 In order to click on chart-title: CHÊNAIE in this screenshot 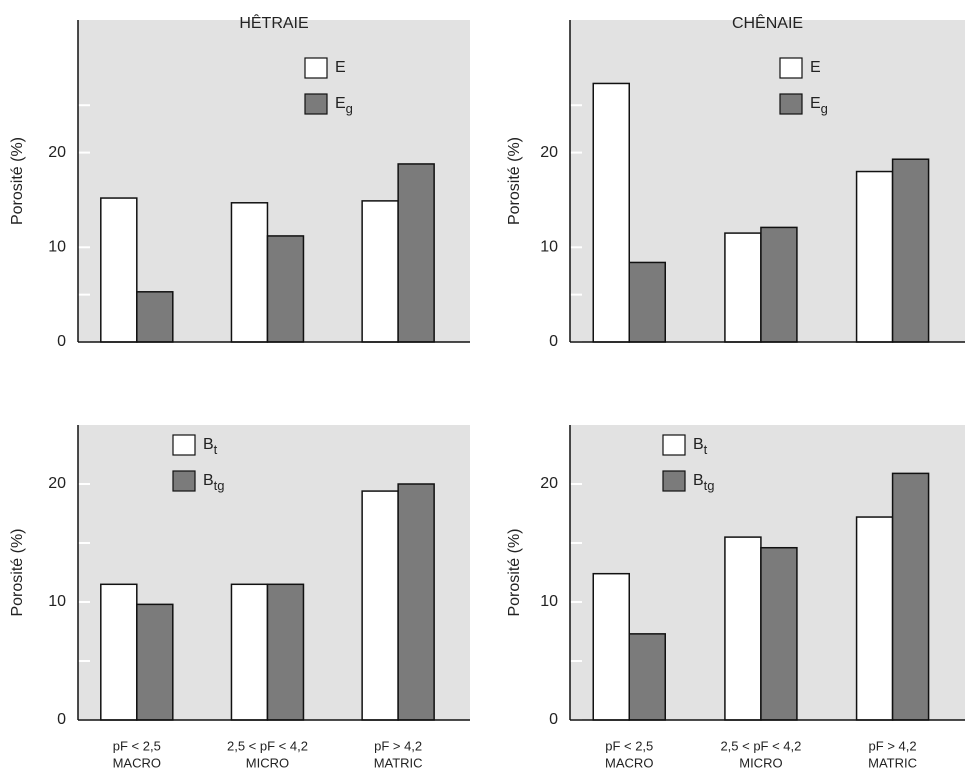, I will do `click(767, 22)`.